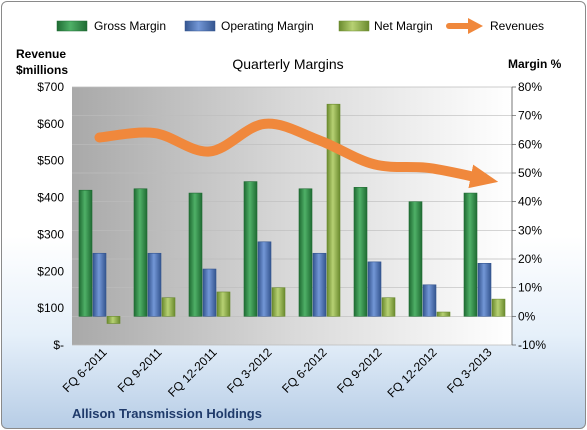  Describe the element at coordinates (50, 216) in the screenshot. I see `left-axis-ticks: $- $100 $200 $300 $400 $500 $600 $700` at that location.